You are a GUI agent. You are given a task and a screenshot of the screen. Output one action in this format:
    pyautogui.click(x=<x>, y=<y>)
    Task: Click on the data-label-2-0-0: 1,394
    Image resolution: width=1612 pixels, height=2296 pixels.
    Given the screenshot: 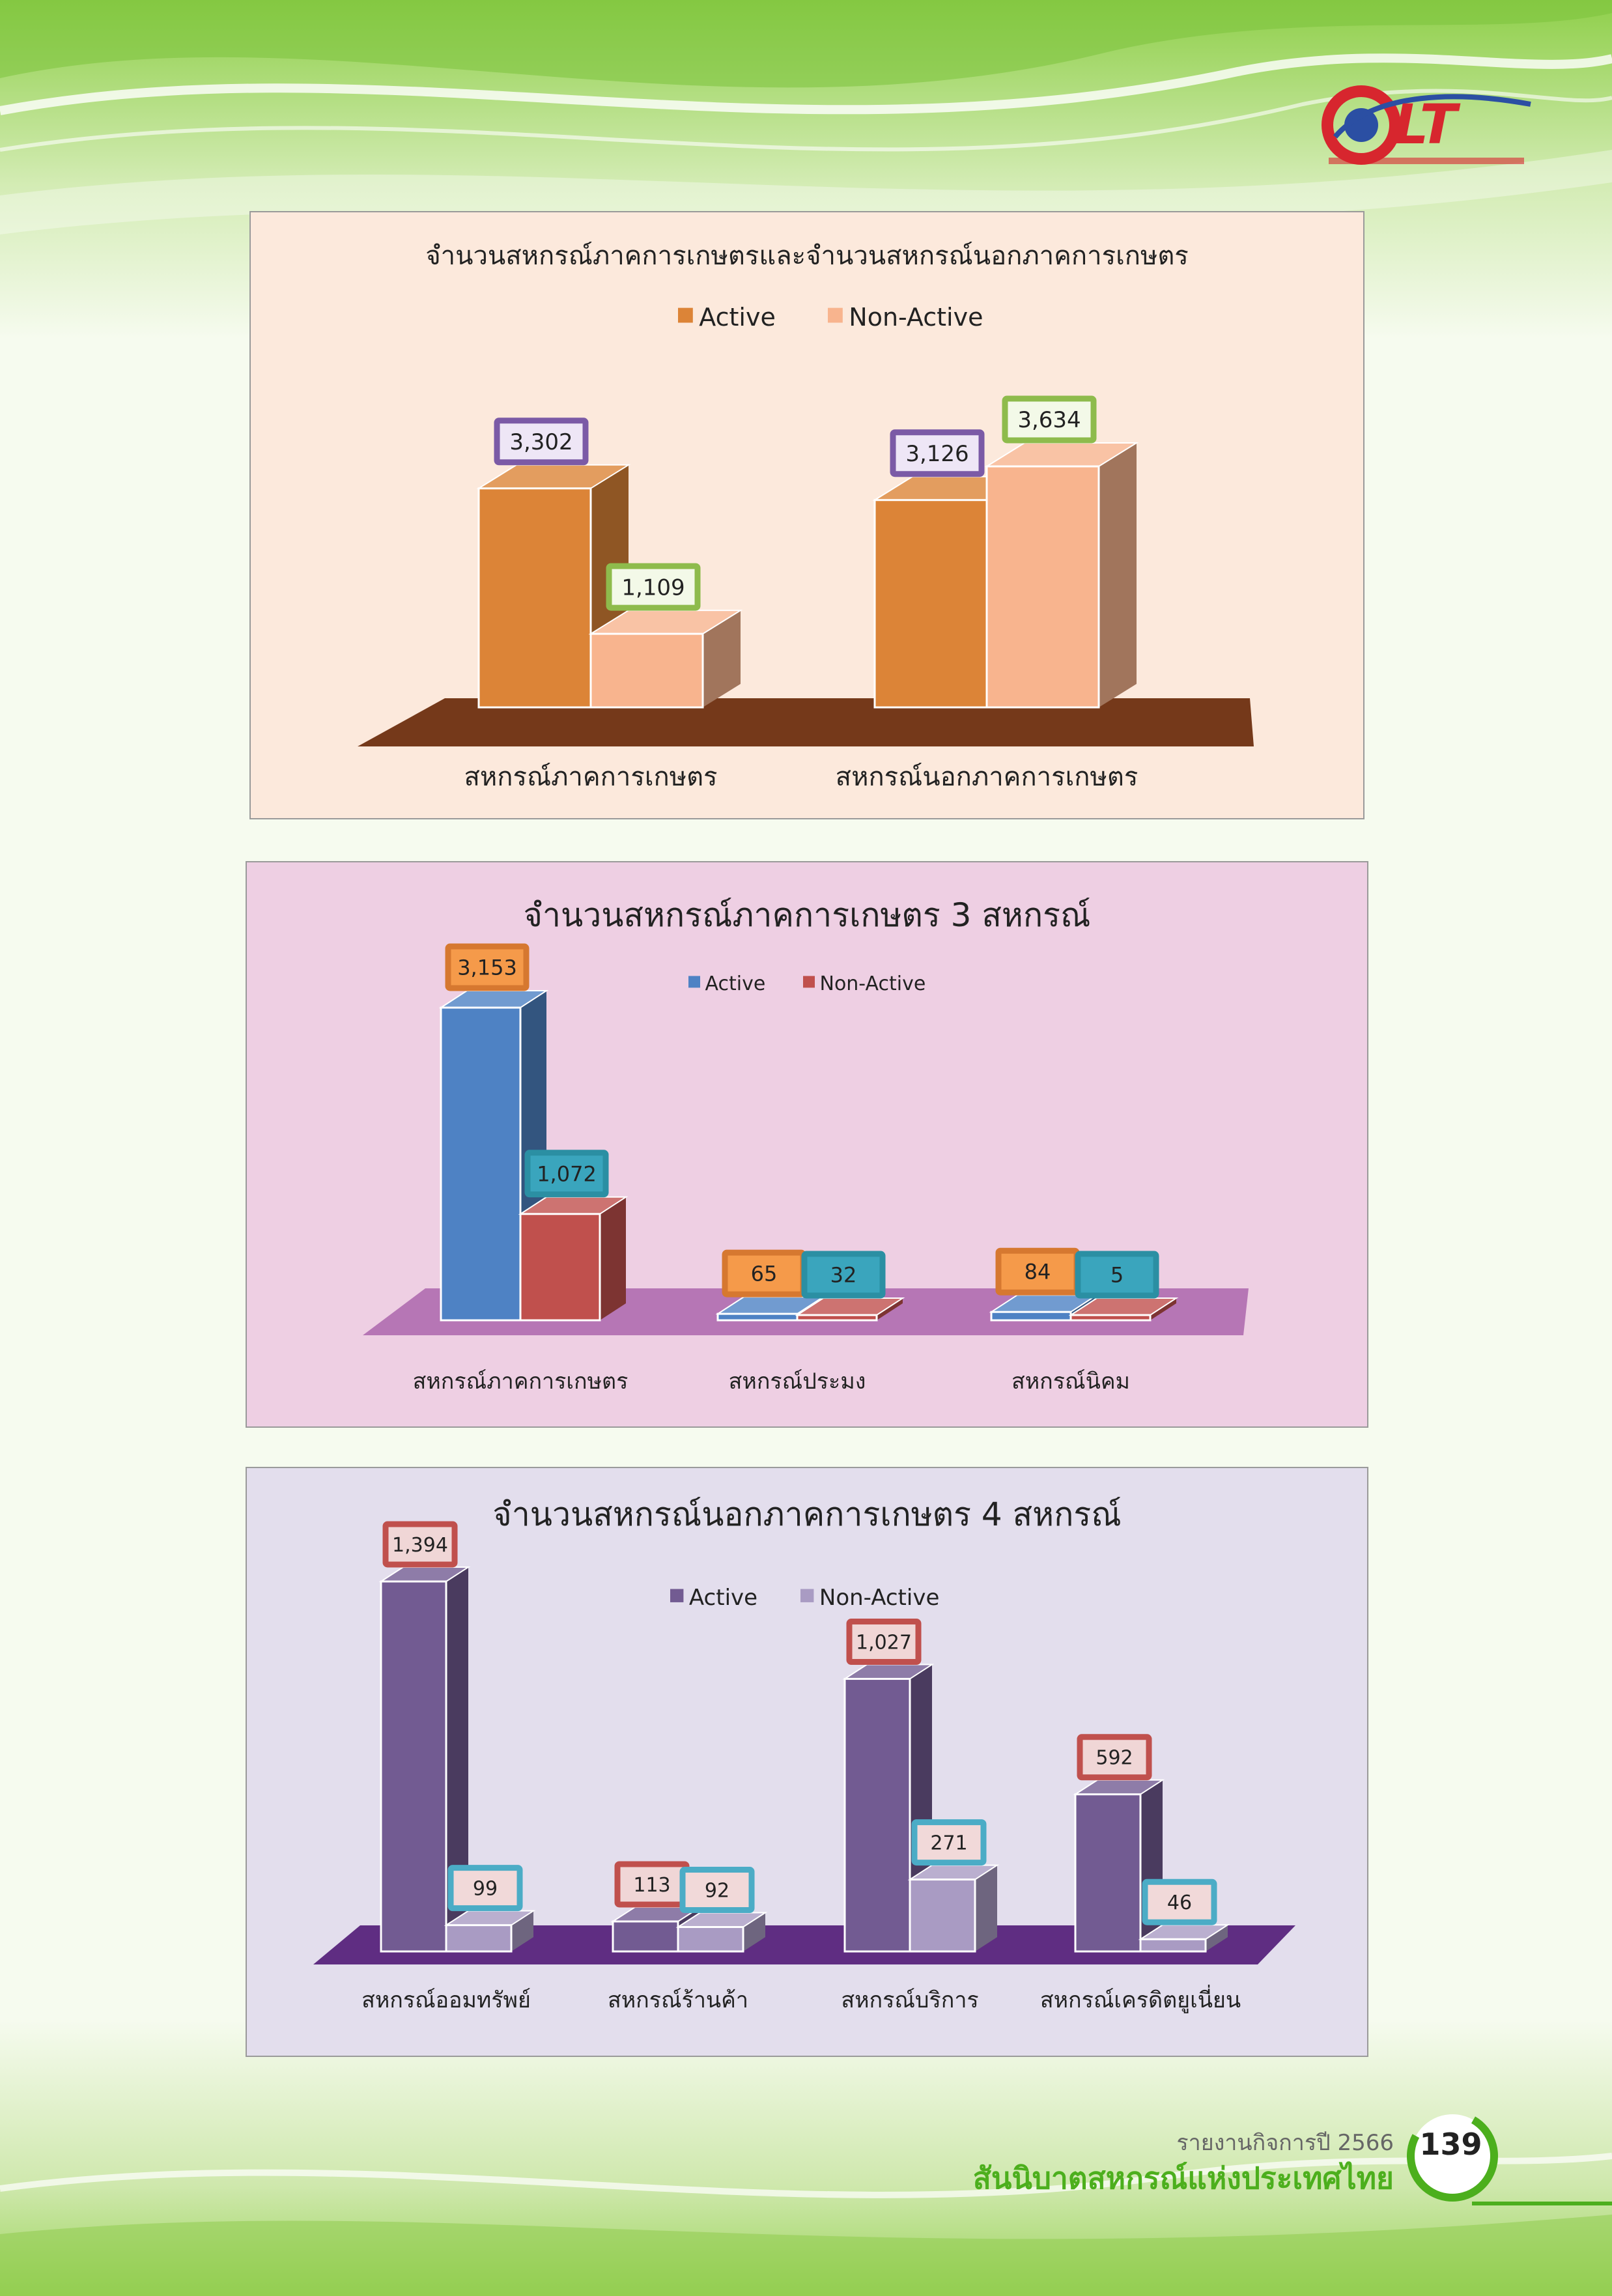 What is the action you would take?
    pyautogui.click(x=420, y=1545)
    